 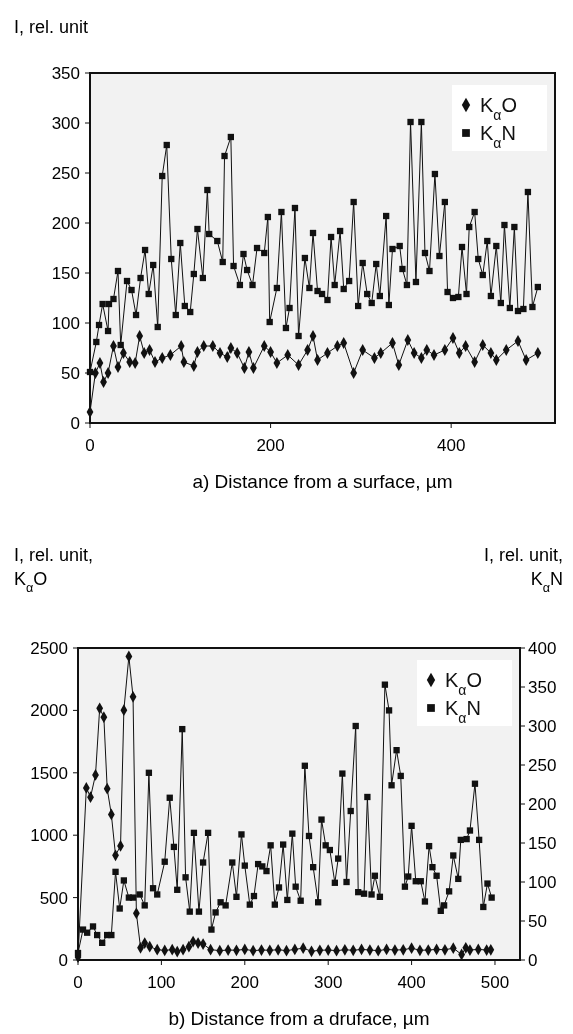 I want to click on y-tick-label: 2000, so click(x=49, y=711).